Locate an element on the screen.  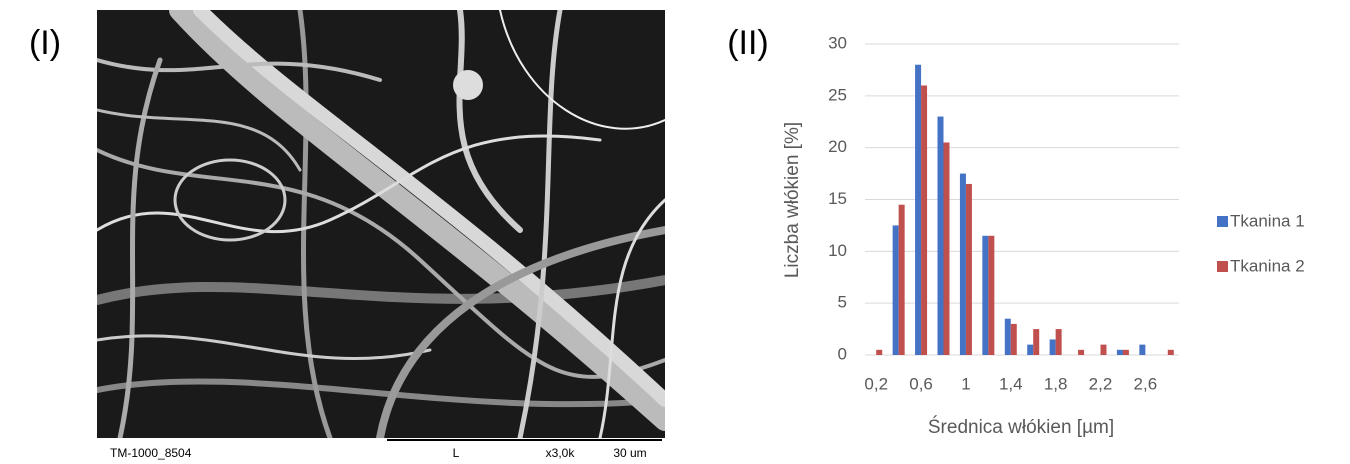
x-tick-label: 2,2 is located at coordinates (1101, 383).